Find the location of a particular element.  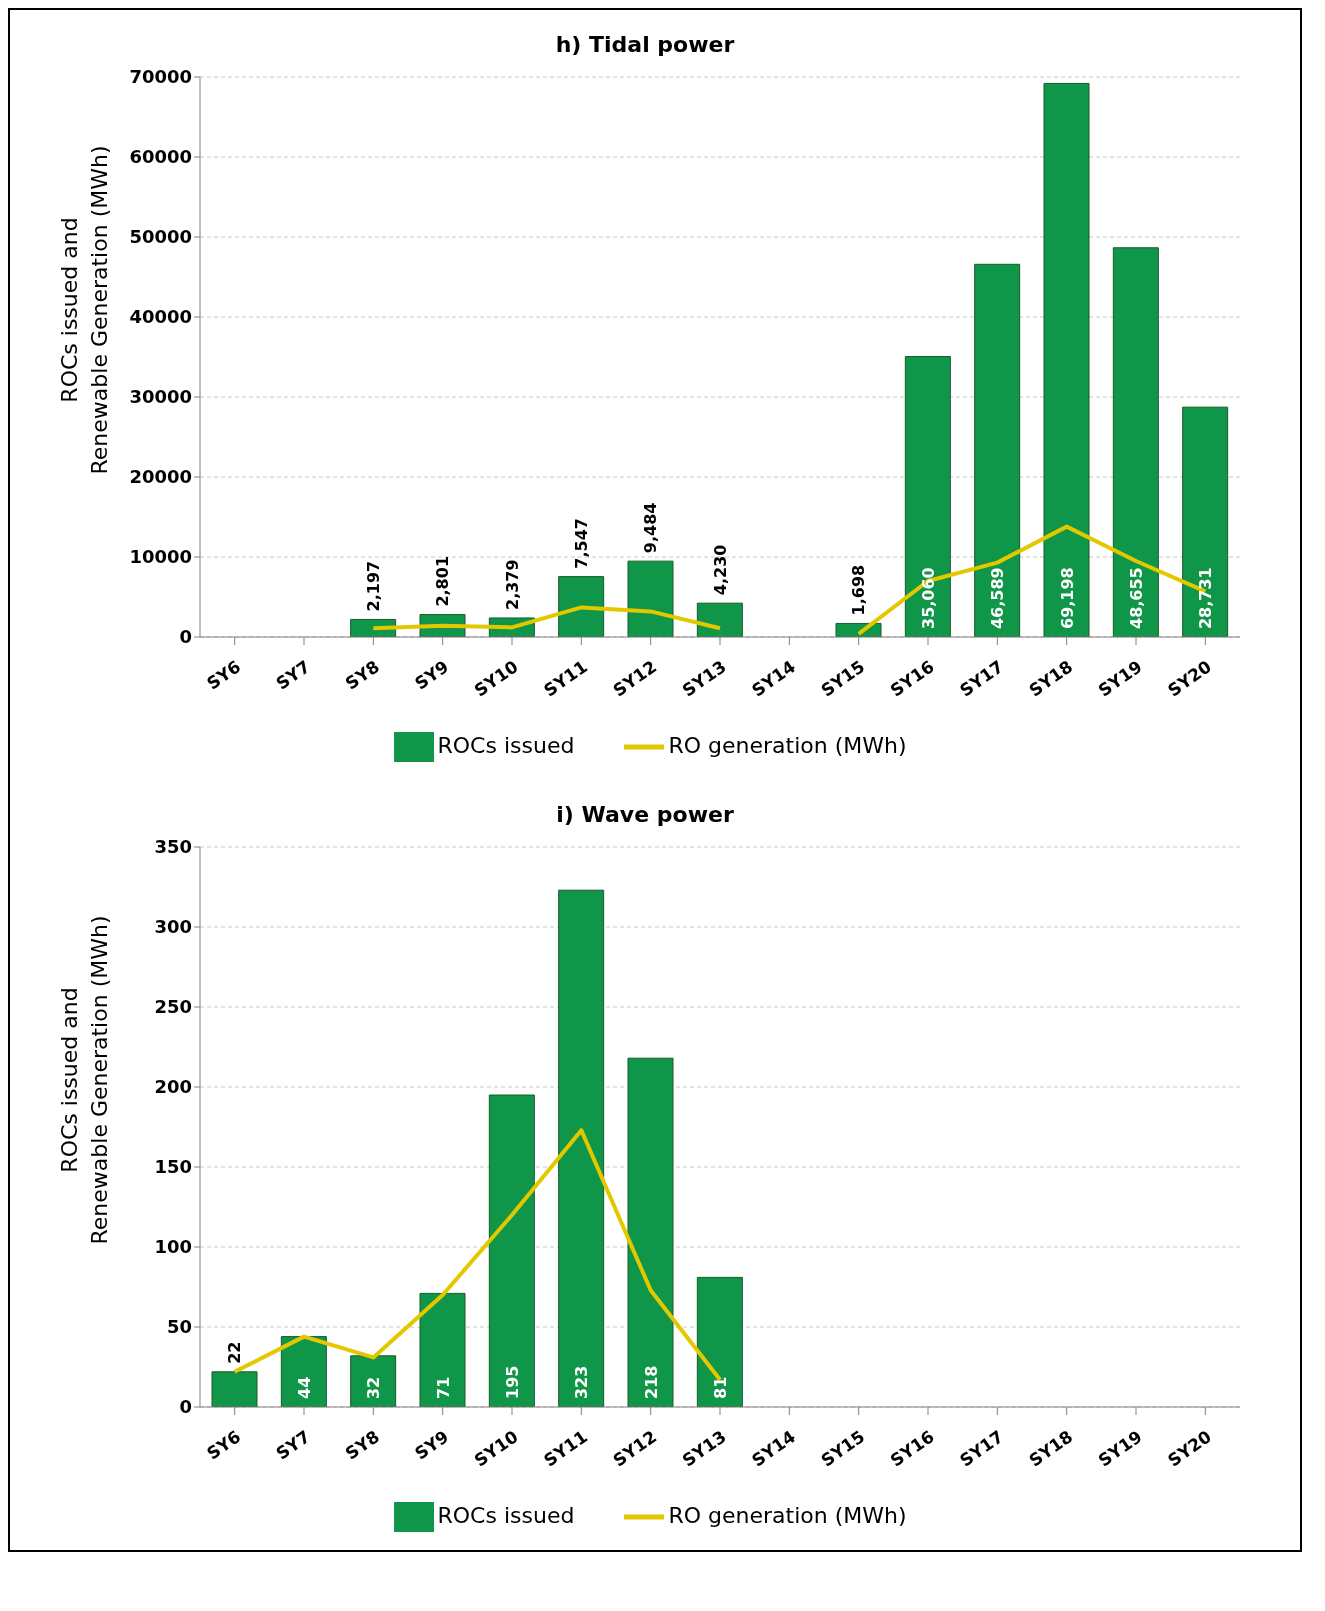

data-label: 71 is located at coordinates (443, 1387).